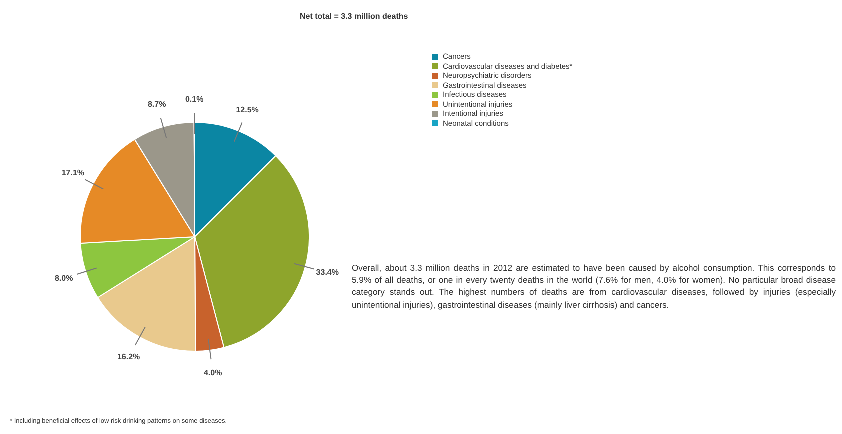  What do you see at coordinates (73, 173) in the screenshot?
I see `data-label: 17.1%` at bounding box center [73, 173].